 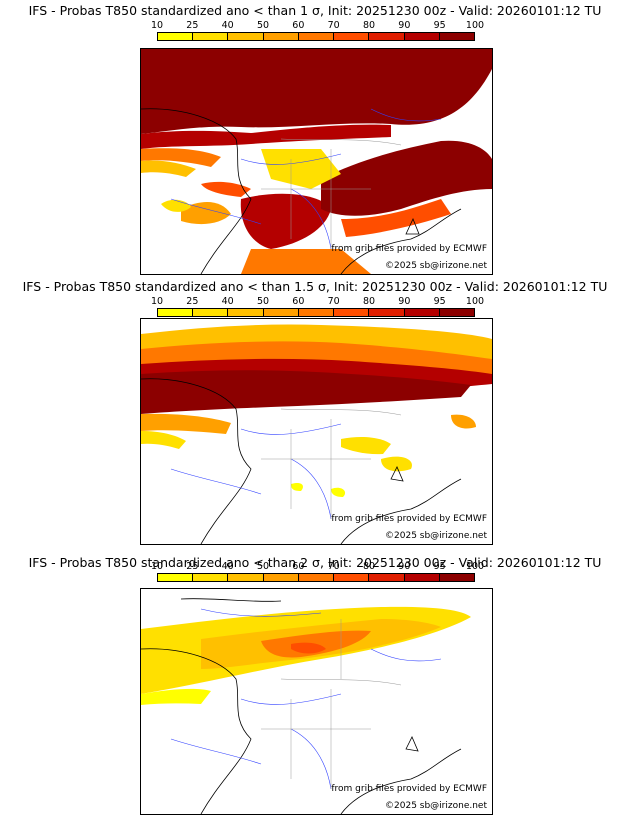 I want to click on rivers, so click(x=256, y=471).